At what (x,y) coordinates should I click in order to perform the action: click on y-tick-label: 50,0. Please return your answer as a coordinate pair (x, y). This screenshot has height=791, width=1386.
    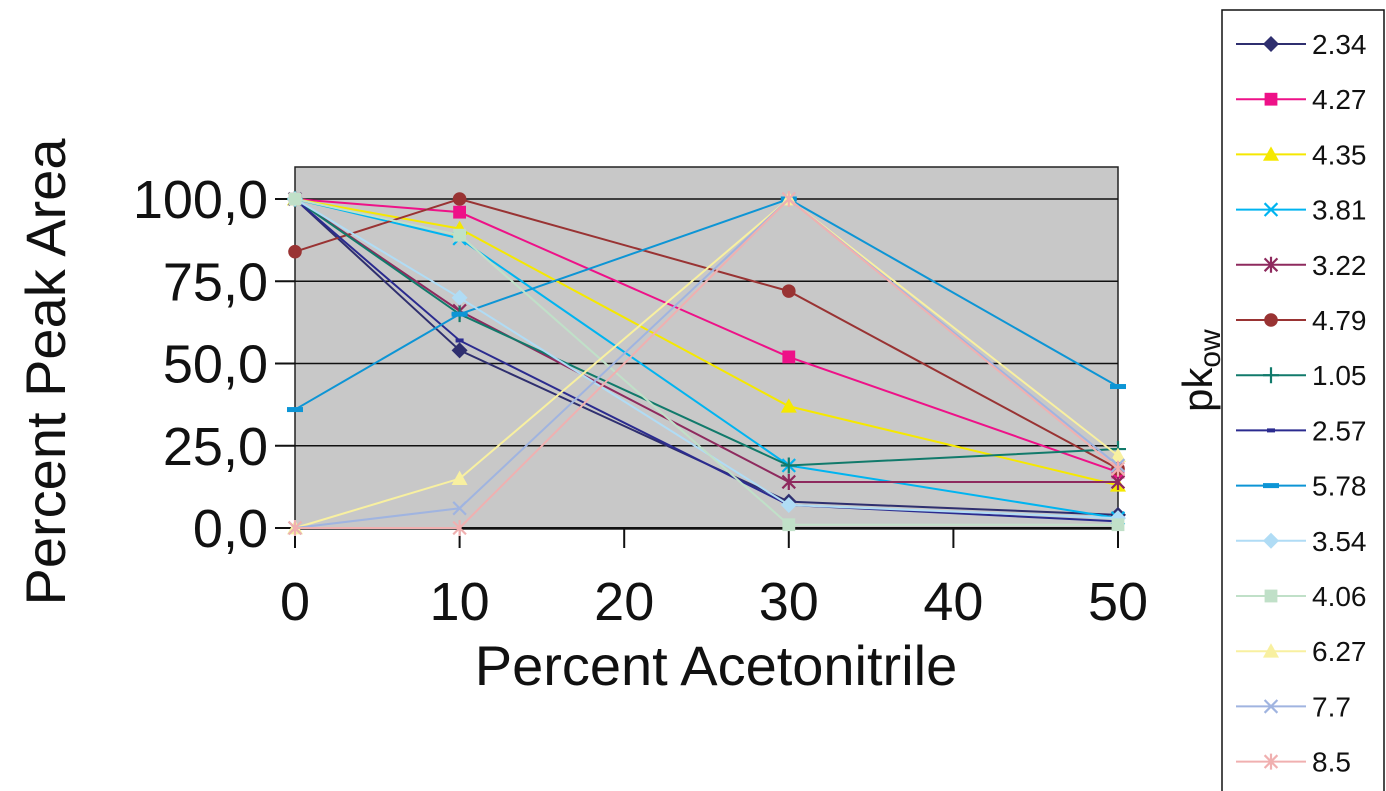
    Looking at the image, I should click on (215, 365).